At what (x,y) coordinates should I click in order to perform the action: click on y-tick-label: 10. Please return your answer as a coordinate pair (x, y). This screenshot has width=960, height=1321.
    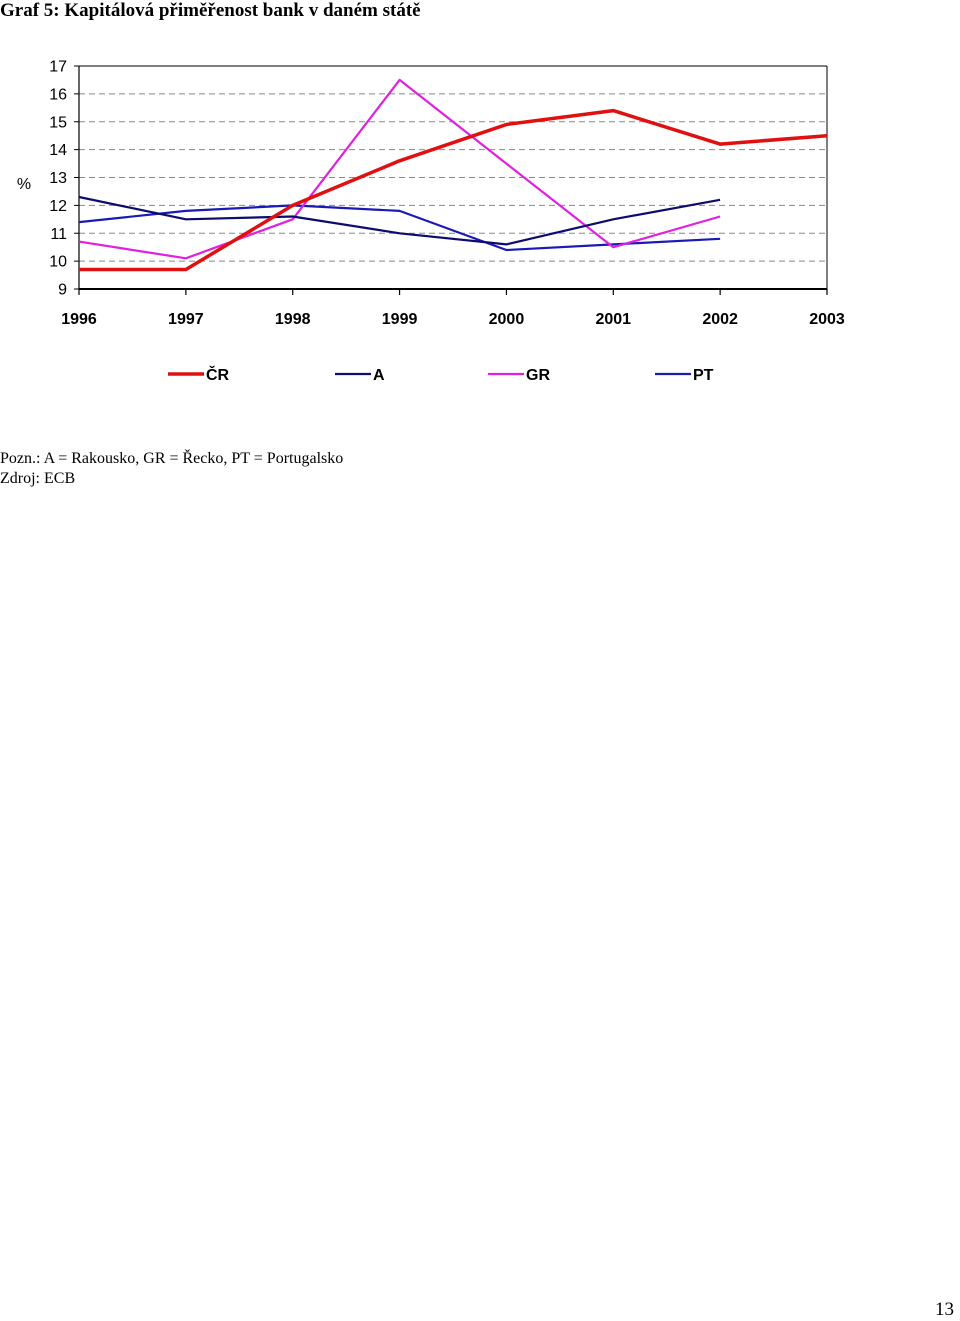
    Looking at the image, I should click on (58, 262).